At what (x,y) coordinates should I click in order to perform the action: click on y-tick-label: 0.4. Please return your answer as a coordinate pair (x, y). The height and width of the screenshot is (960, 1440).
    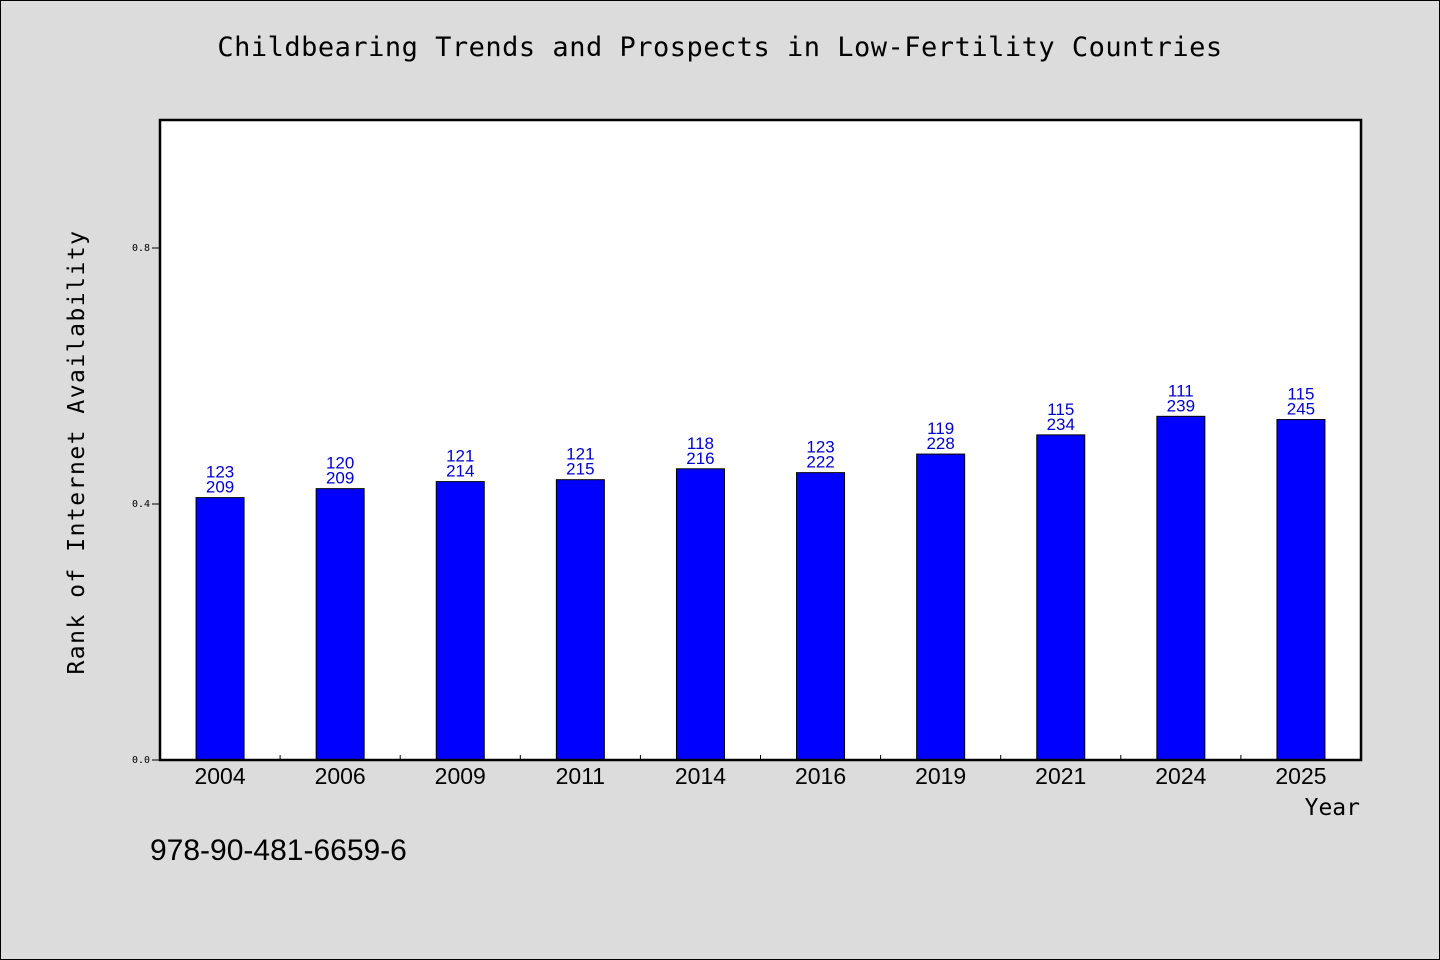
    Looking at the image, I should click on (141, 504).